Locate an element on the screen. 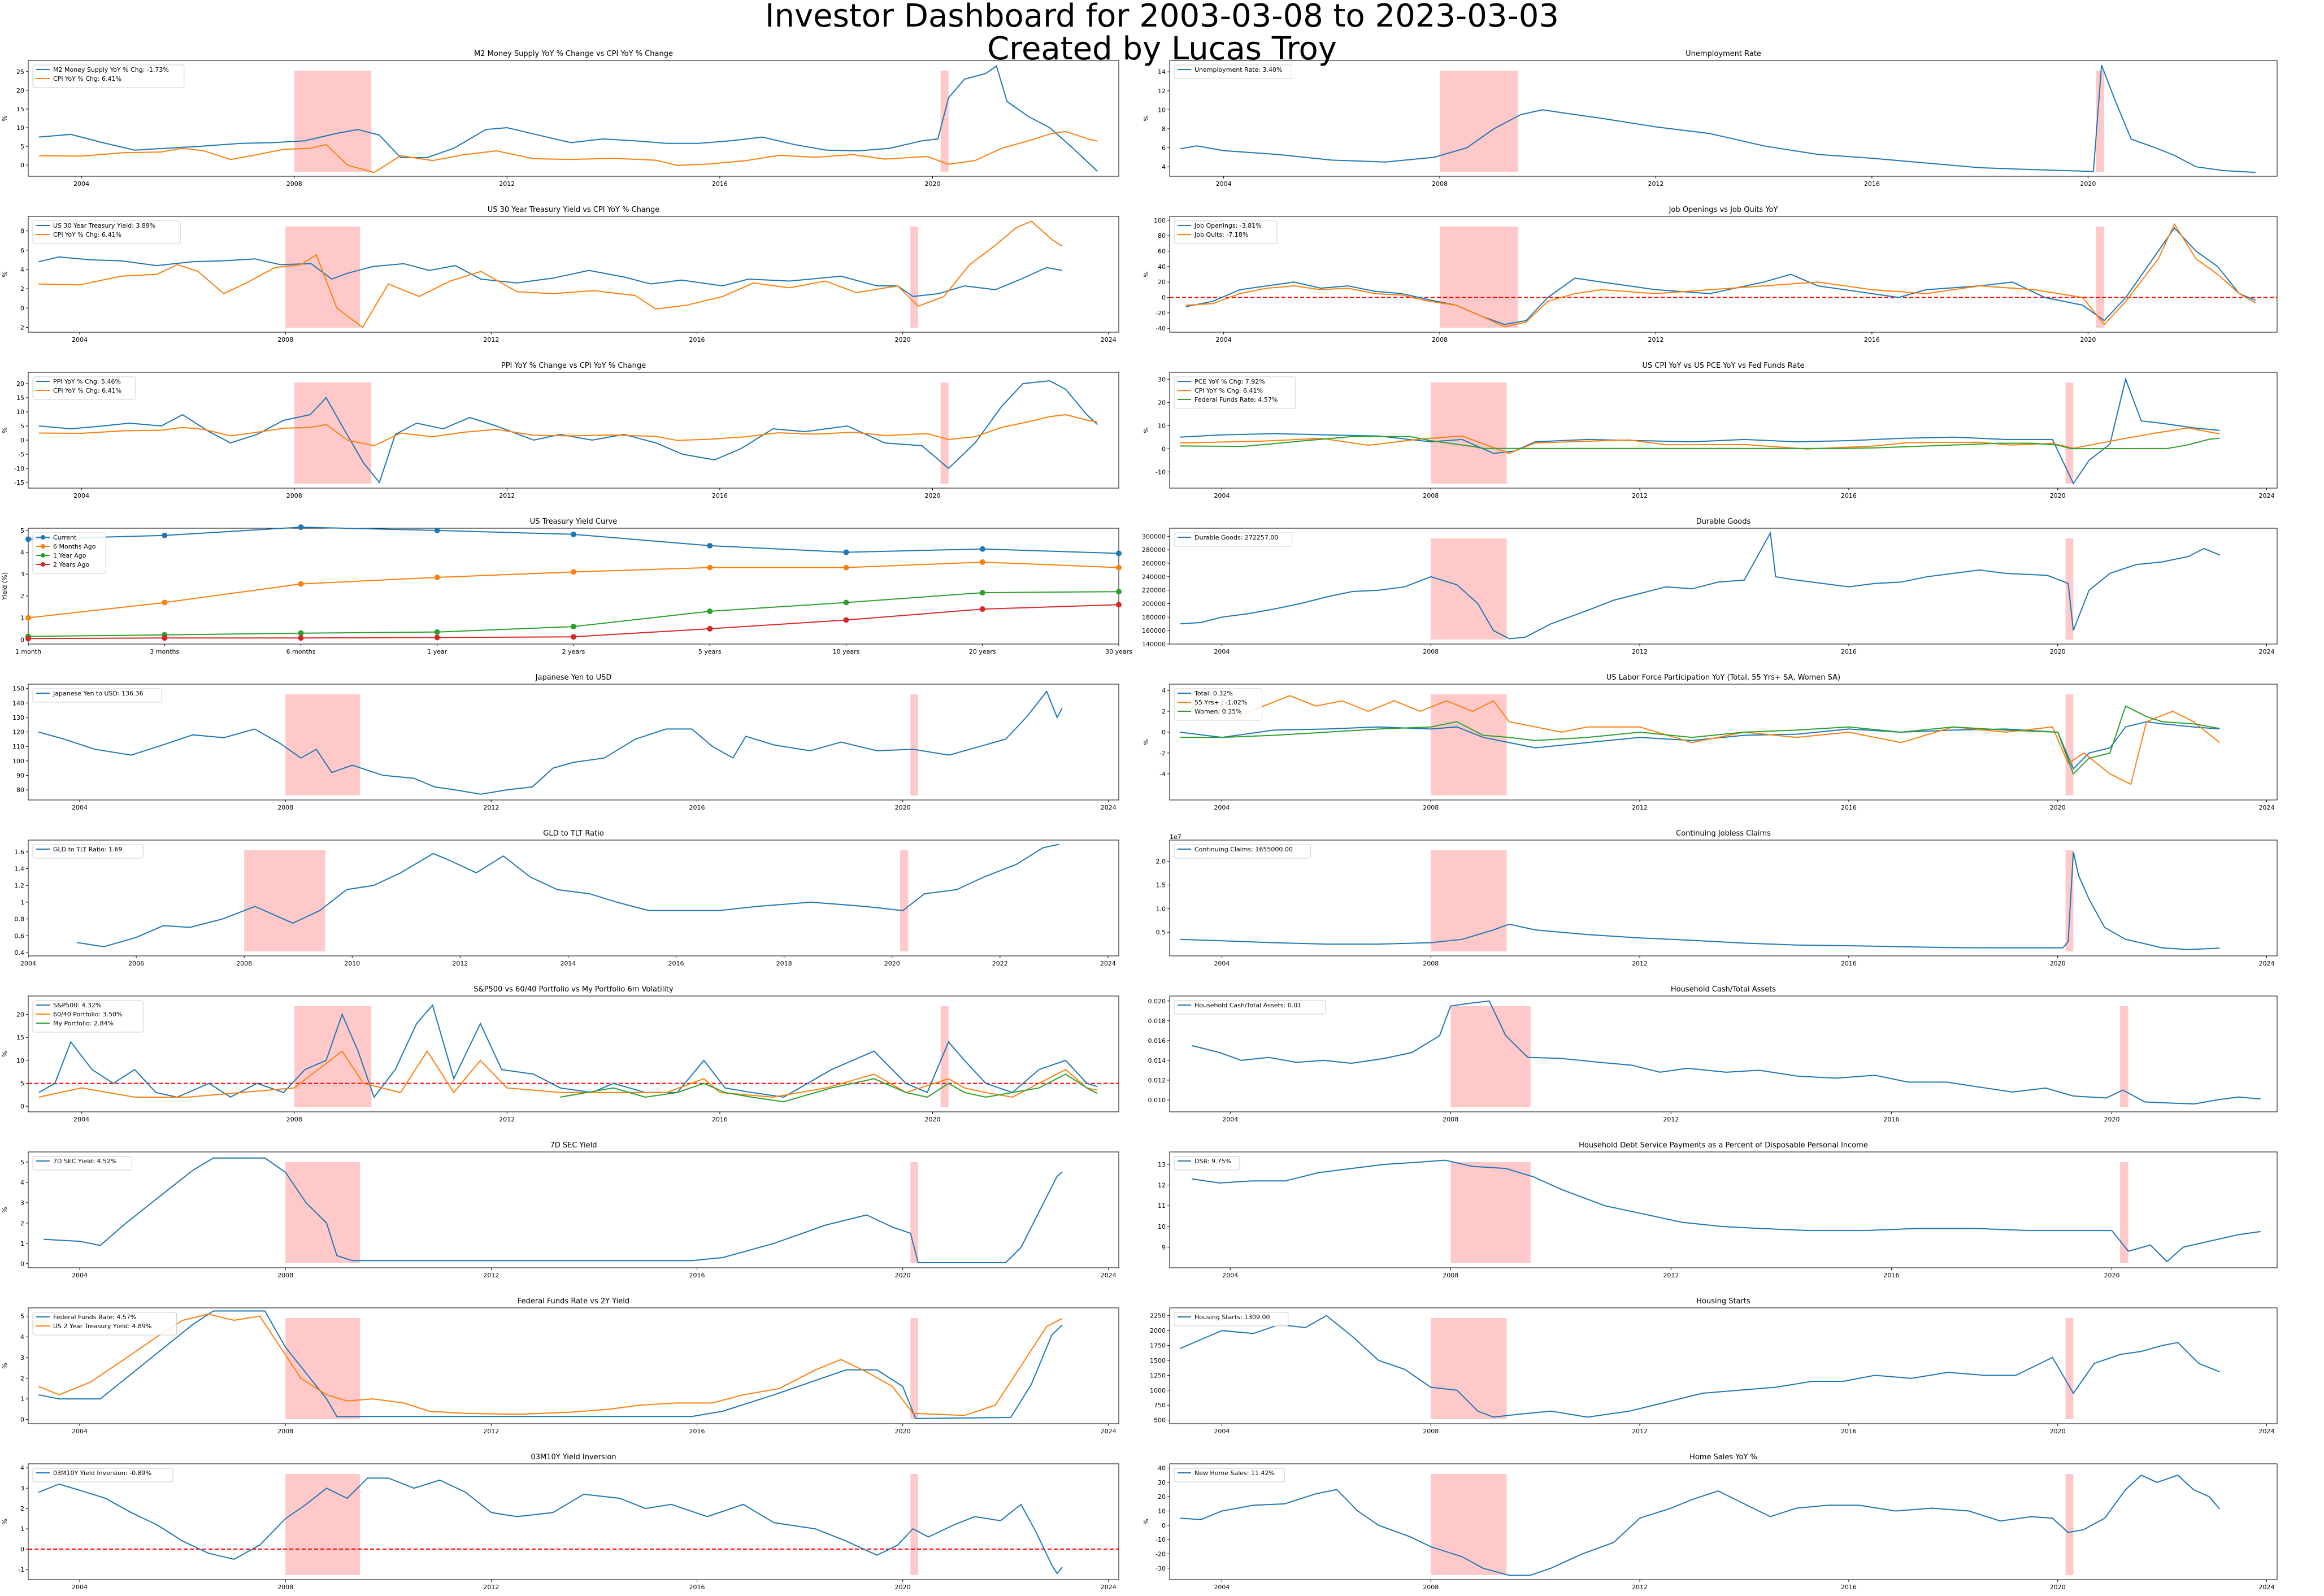 The height and width of the screenshot is (1596, 2324). y-tick-label: 2 is located at coordinates (22, 1508).